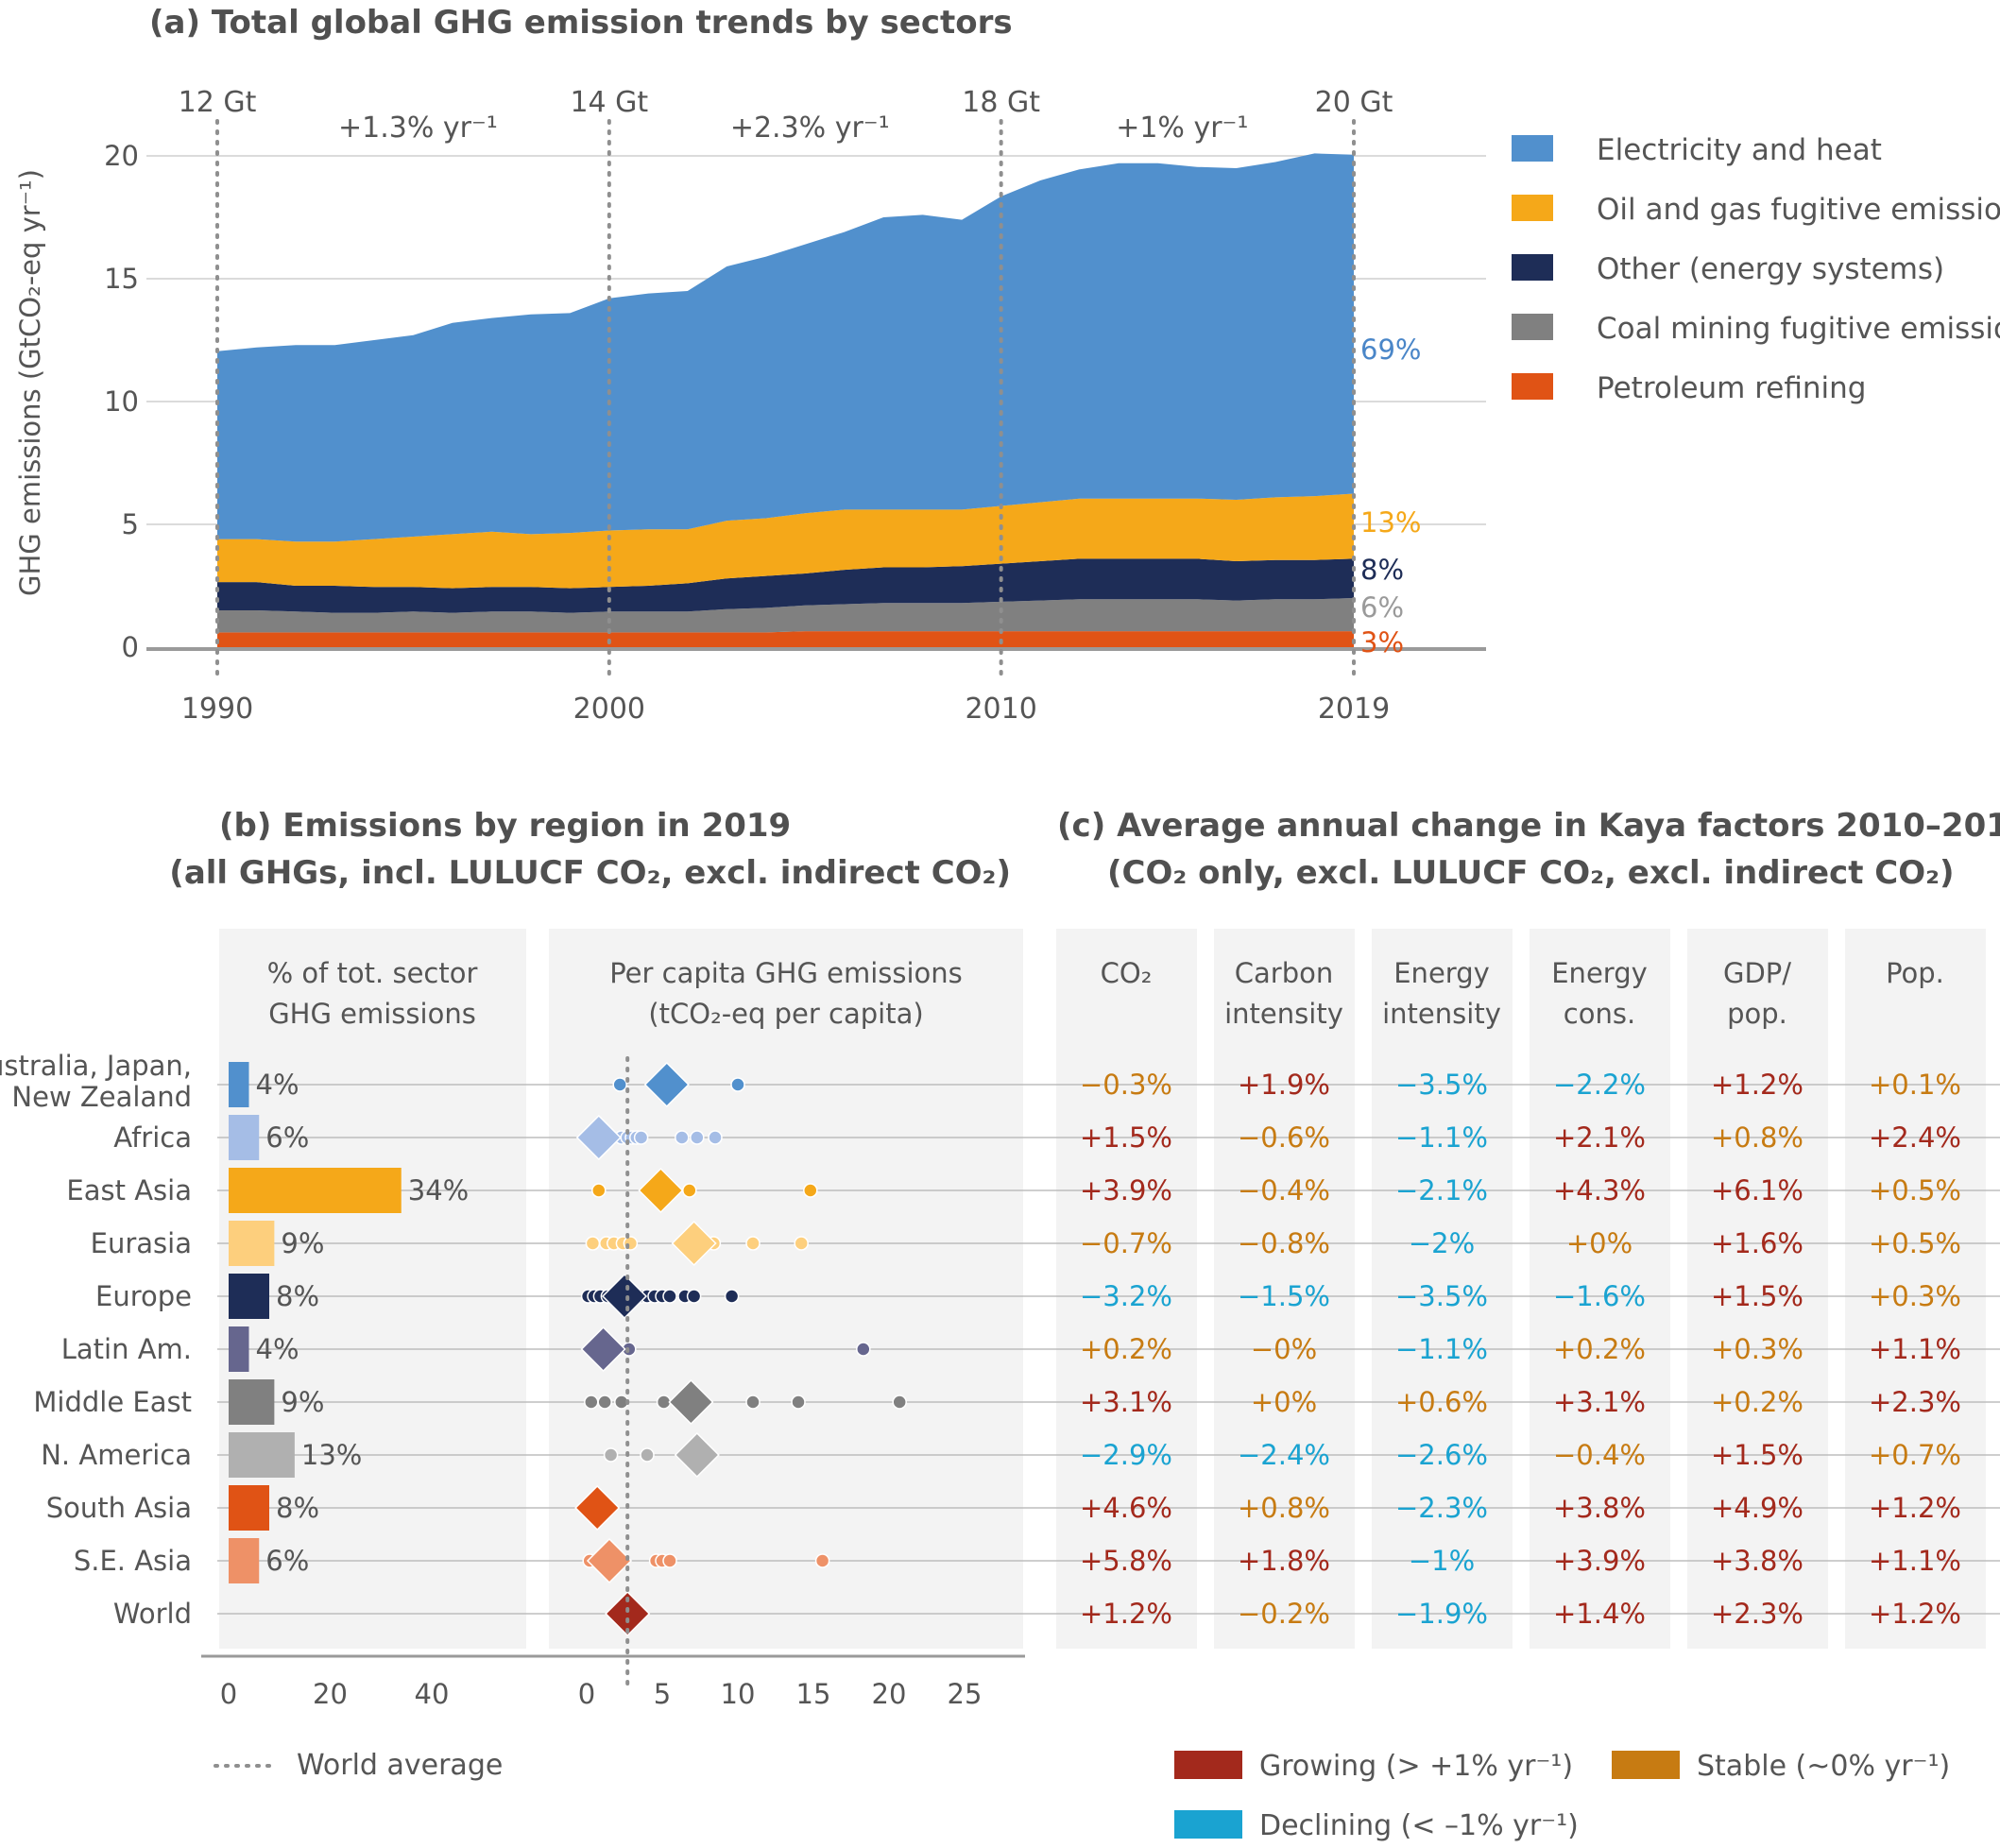 This screenshot has width=2000, height=1848. I want to click on kaya-value: −2.6%, so click(1441, 1455).